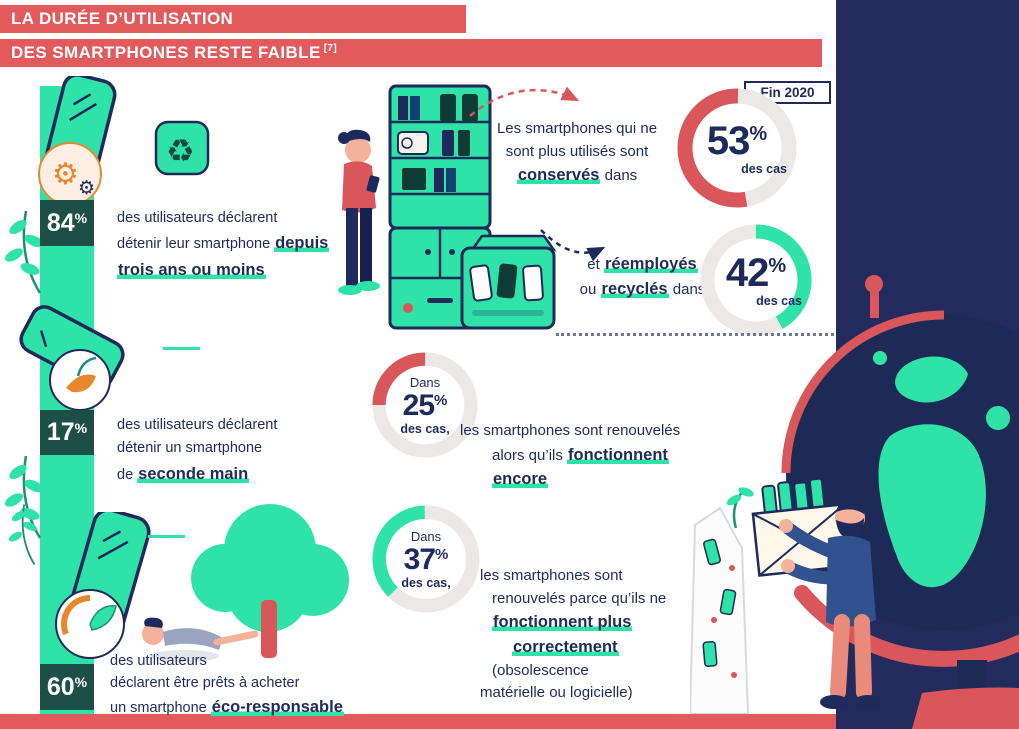 The height and width of the screenshot is (729, 1019). I want to click on collection-bin, so click(508, 282).